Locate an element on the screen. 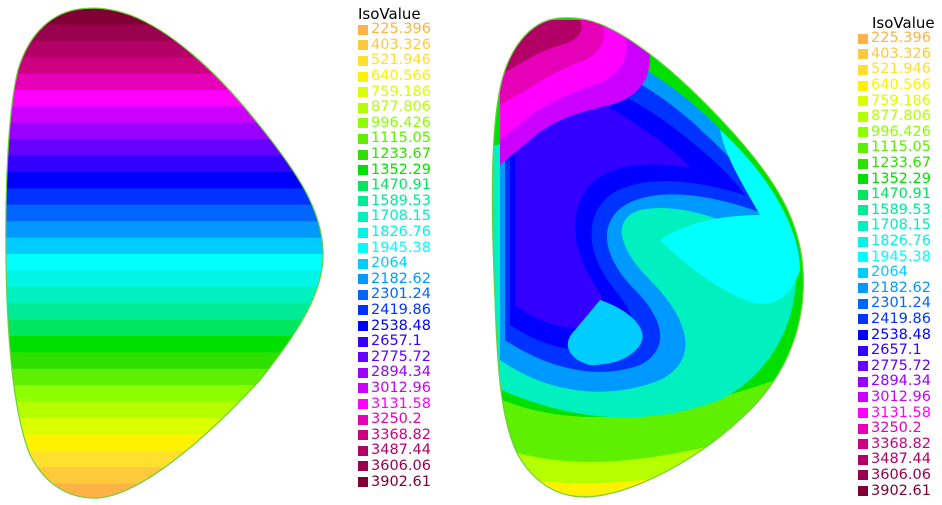  right-legend-item: 403.326 is located at coordinates (896, 54).